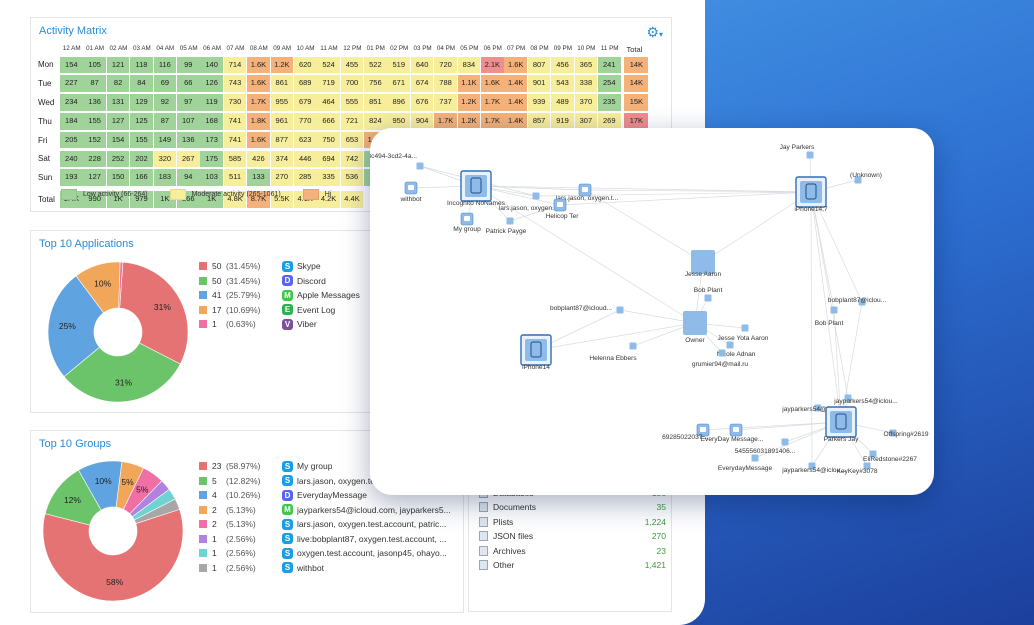 This screenshot has width=1034, height=625. I want to click on graph-node: Jesse Aaron, so click(703, 264).